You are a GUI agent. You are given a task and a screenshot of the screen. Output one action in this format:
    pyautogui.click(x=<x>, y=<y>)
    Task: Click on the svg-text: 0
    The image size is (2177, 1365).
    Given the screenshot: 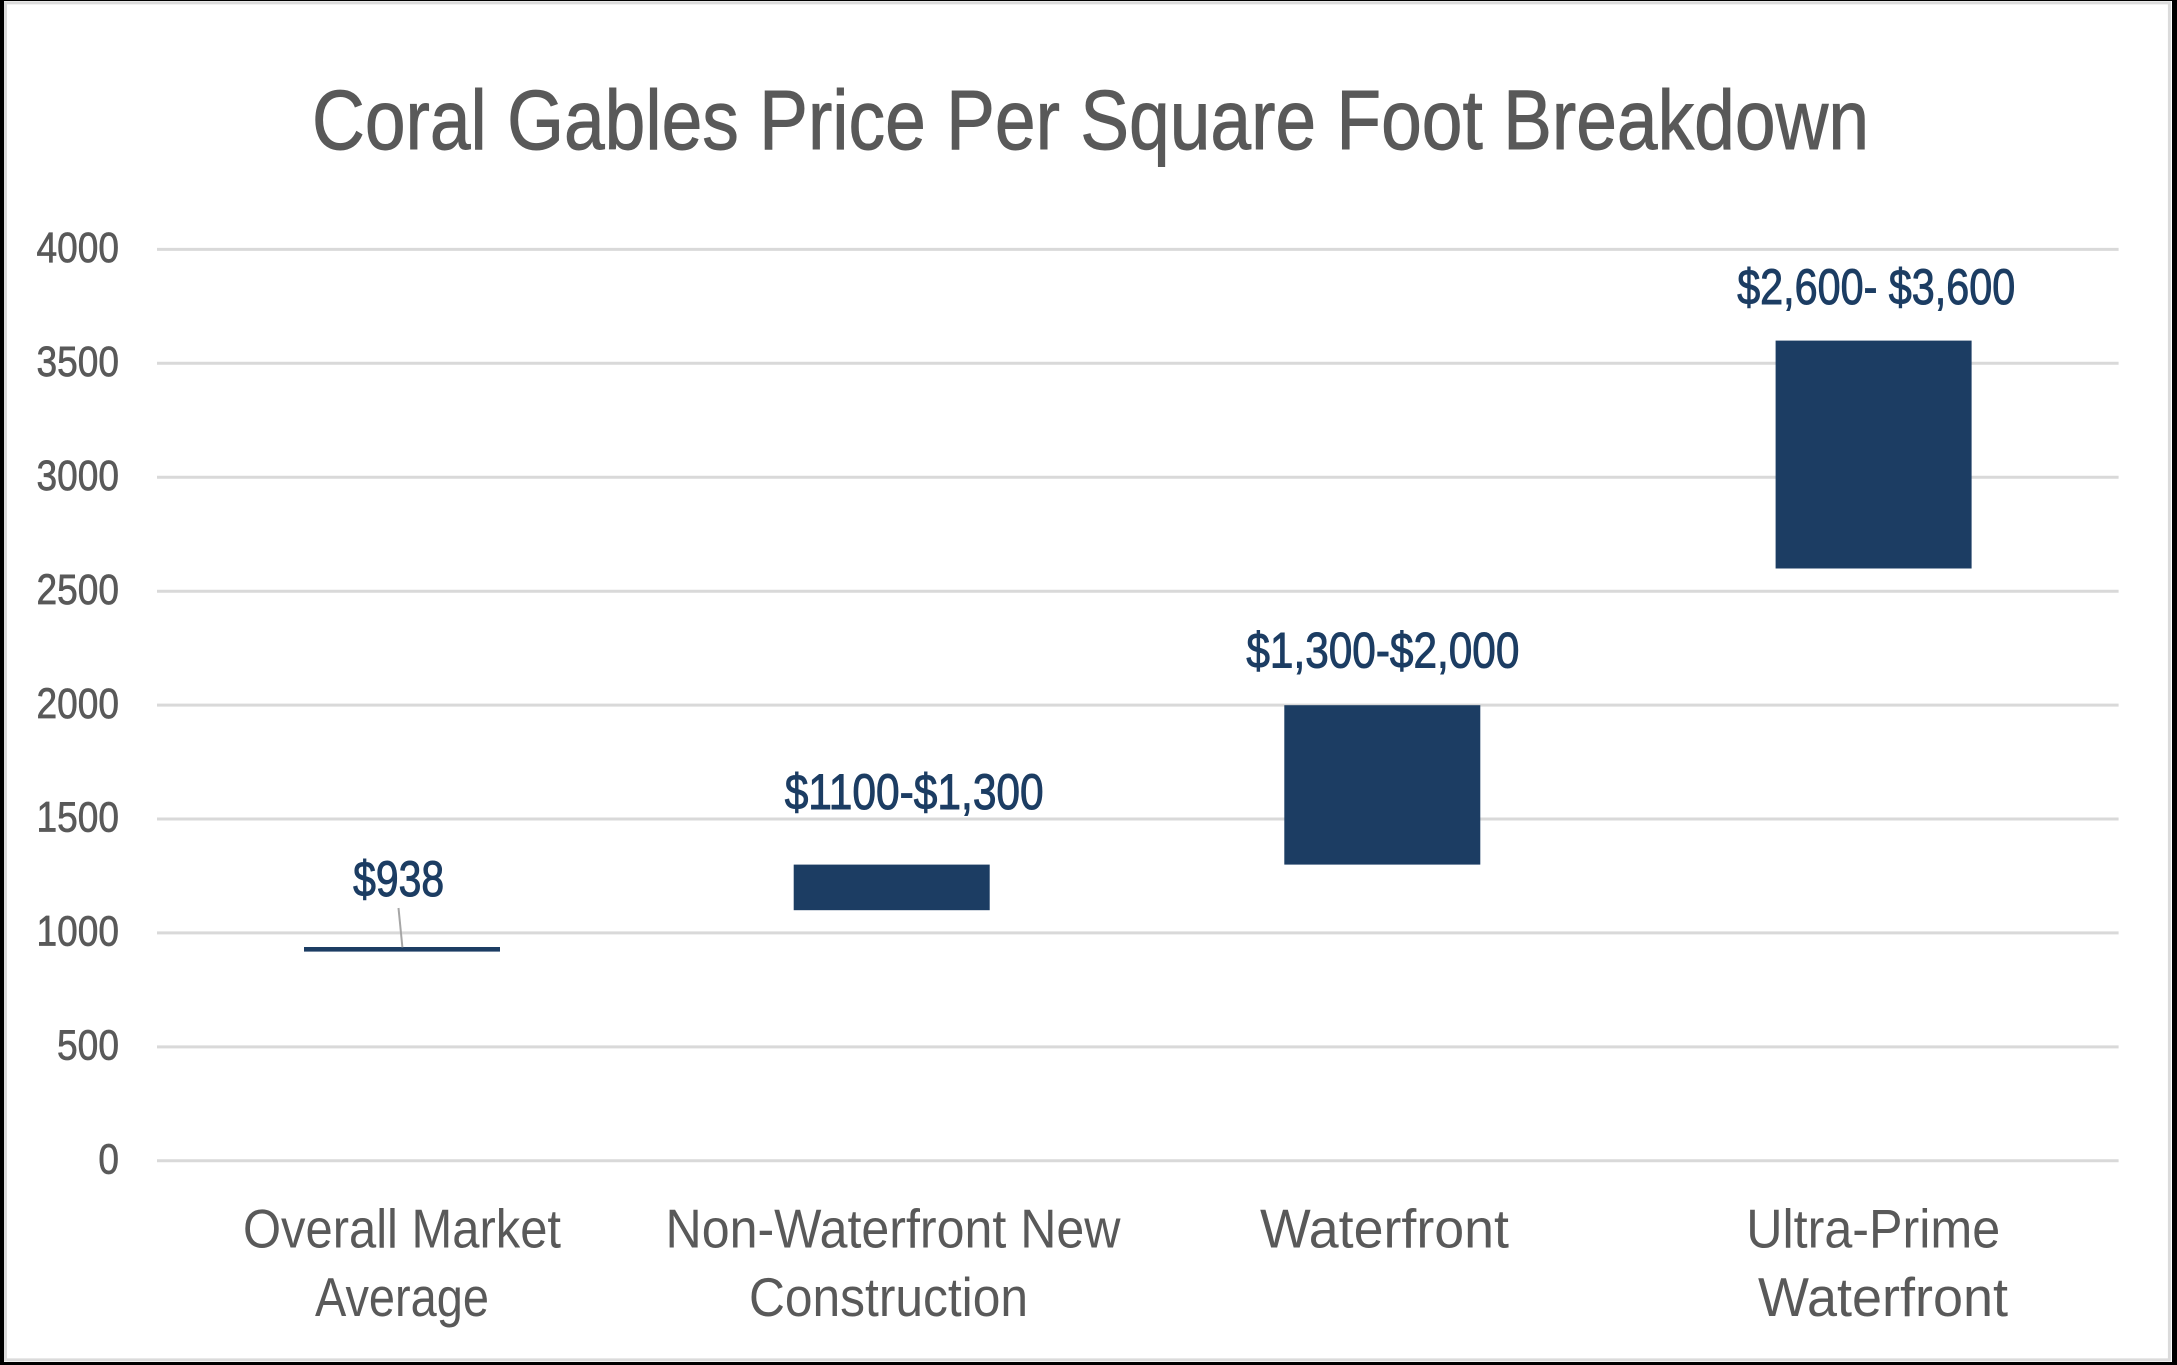 What is the action you would take?
    pyautogui.click(x=108, y=1160)
    